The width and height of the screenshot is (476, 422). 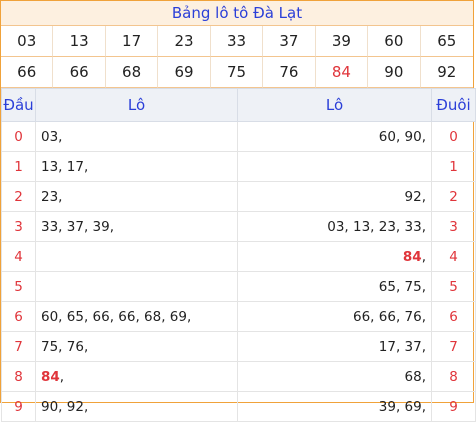 I want to click on lo-left-text: 33, 37, 39,, so click(x=77, y=226).